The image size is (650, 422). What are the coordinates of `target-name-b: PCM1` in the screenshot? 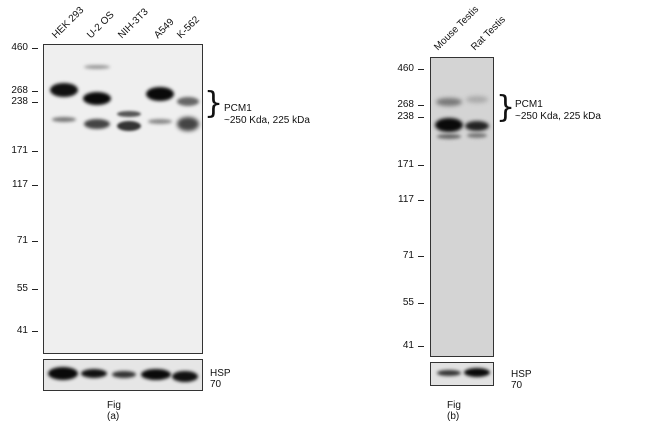 It's located at (529, 104).